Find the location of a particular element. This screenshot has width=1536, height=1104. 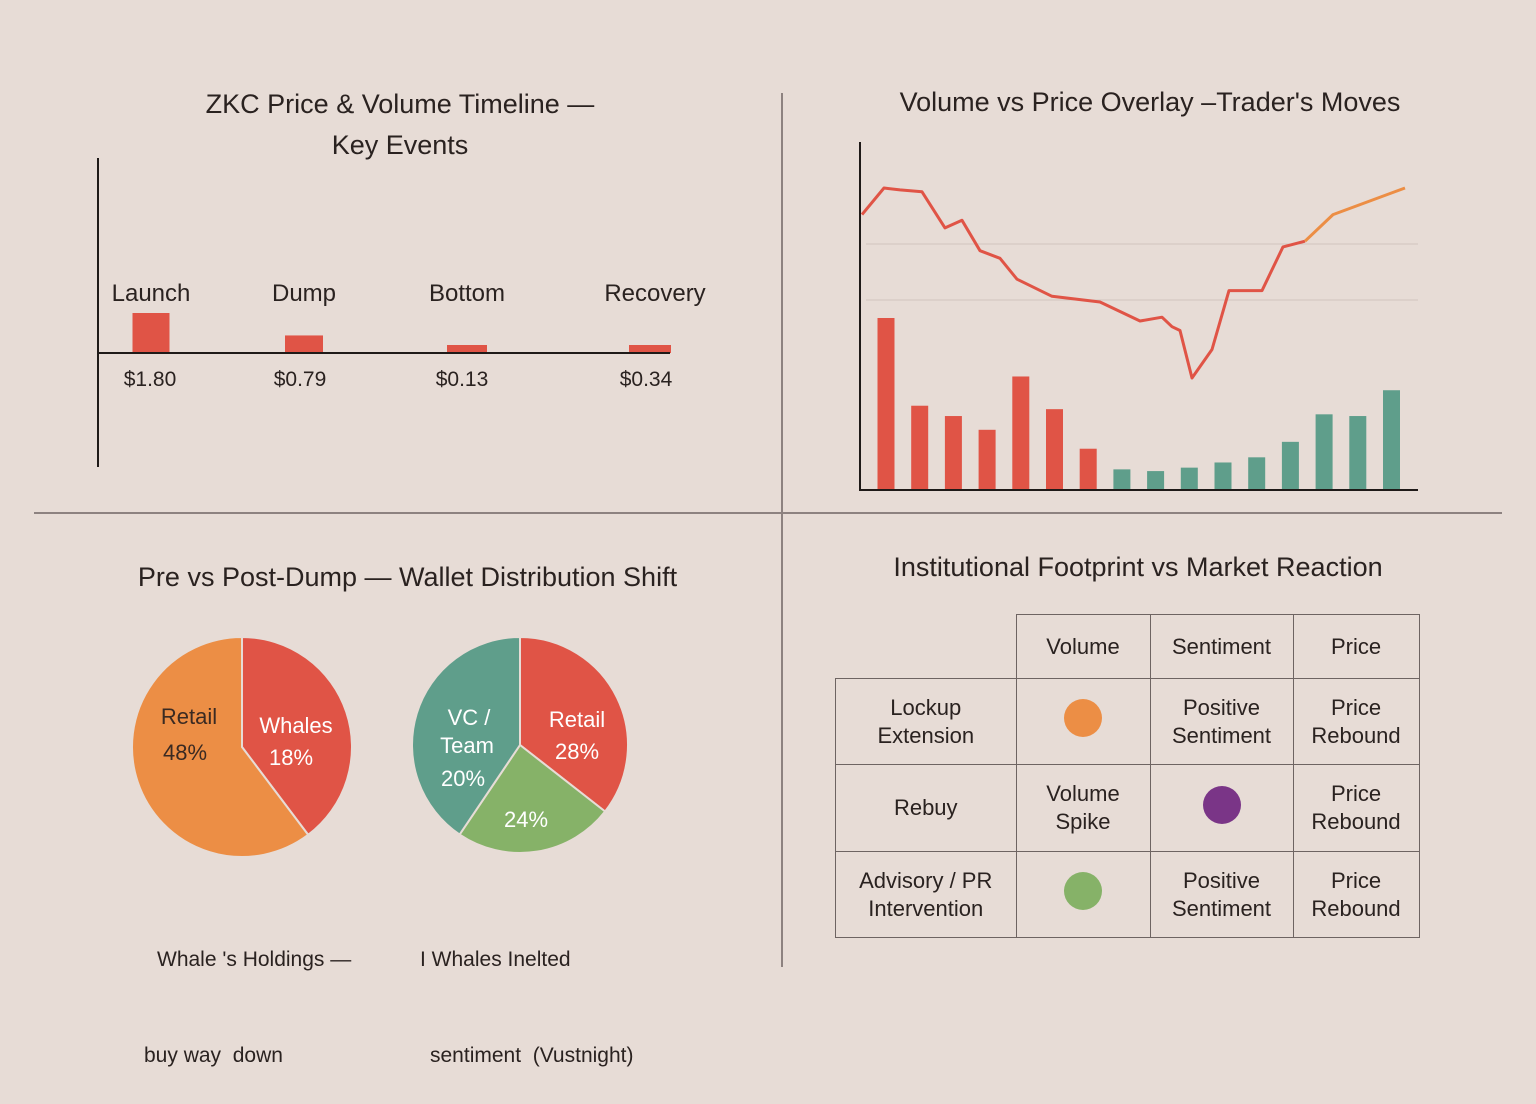

post-caption-line2: sentiment (Vustnight) is located at coordinates (532, 1055).